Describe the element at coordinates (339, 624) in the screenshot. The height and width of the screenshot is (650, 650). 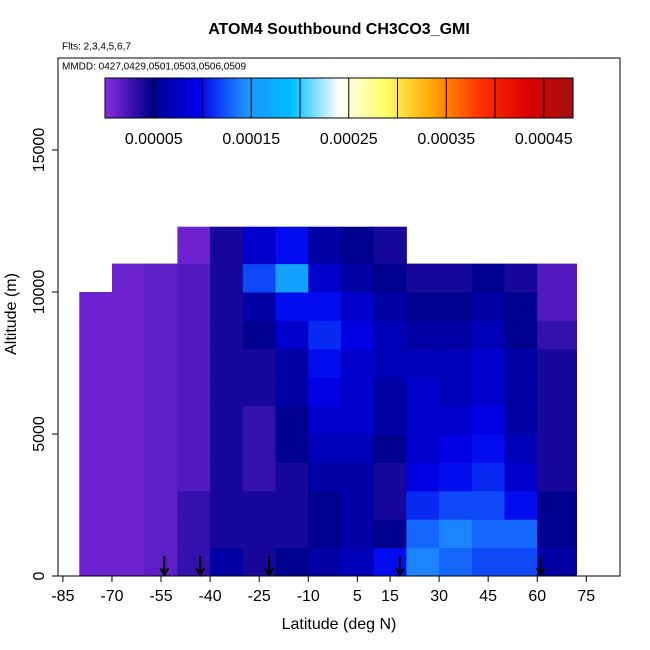
I see `x-axis-label: Latitude (deg N)` at that location.